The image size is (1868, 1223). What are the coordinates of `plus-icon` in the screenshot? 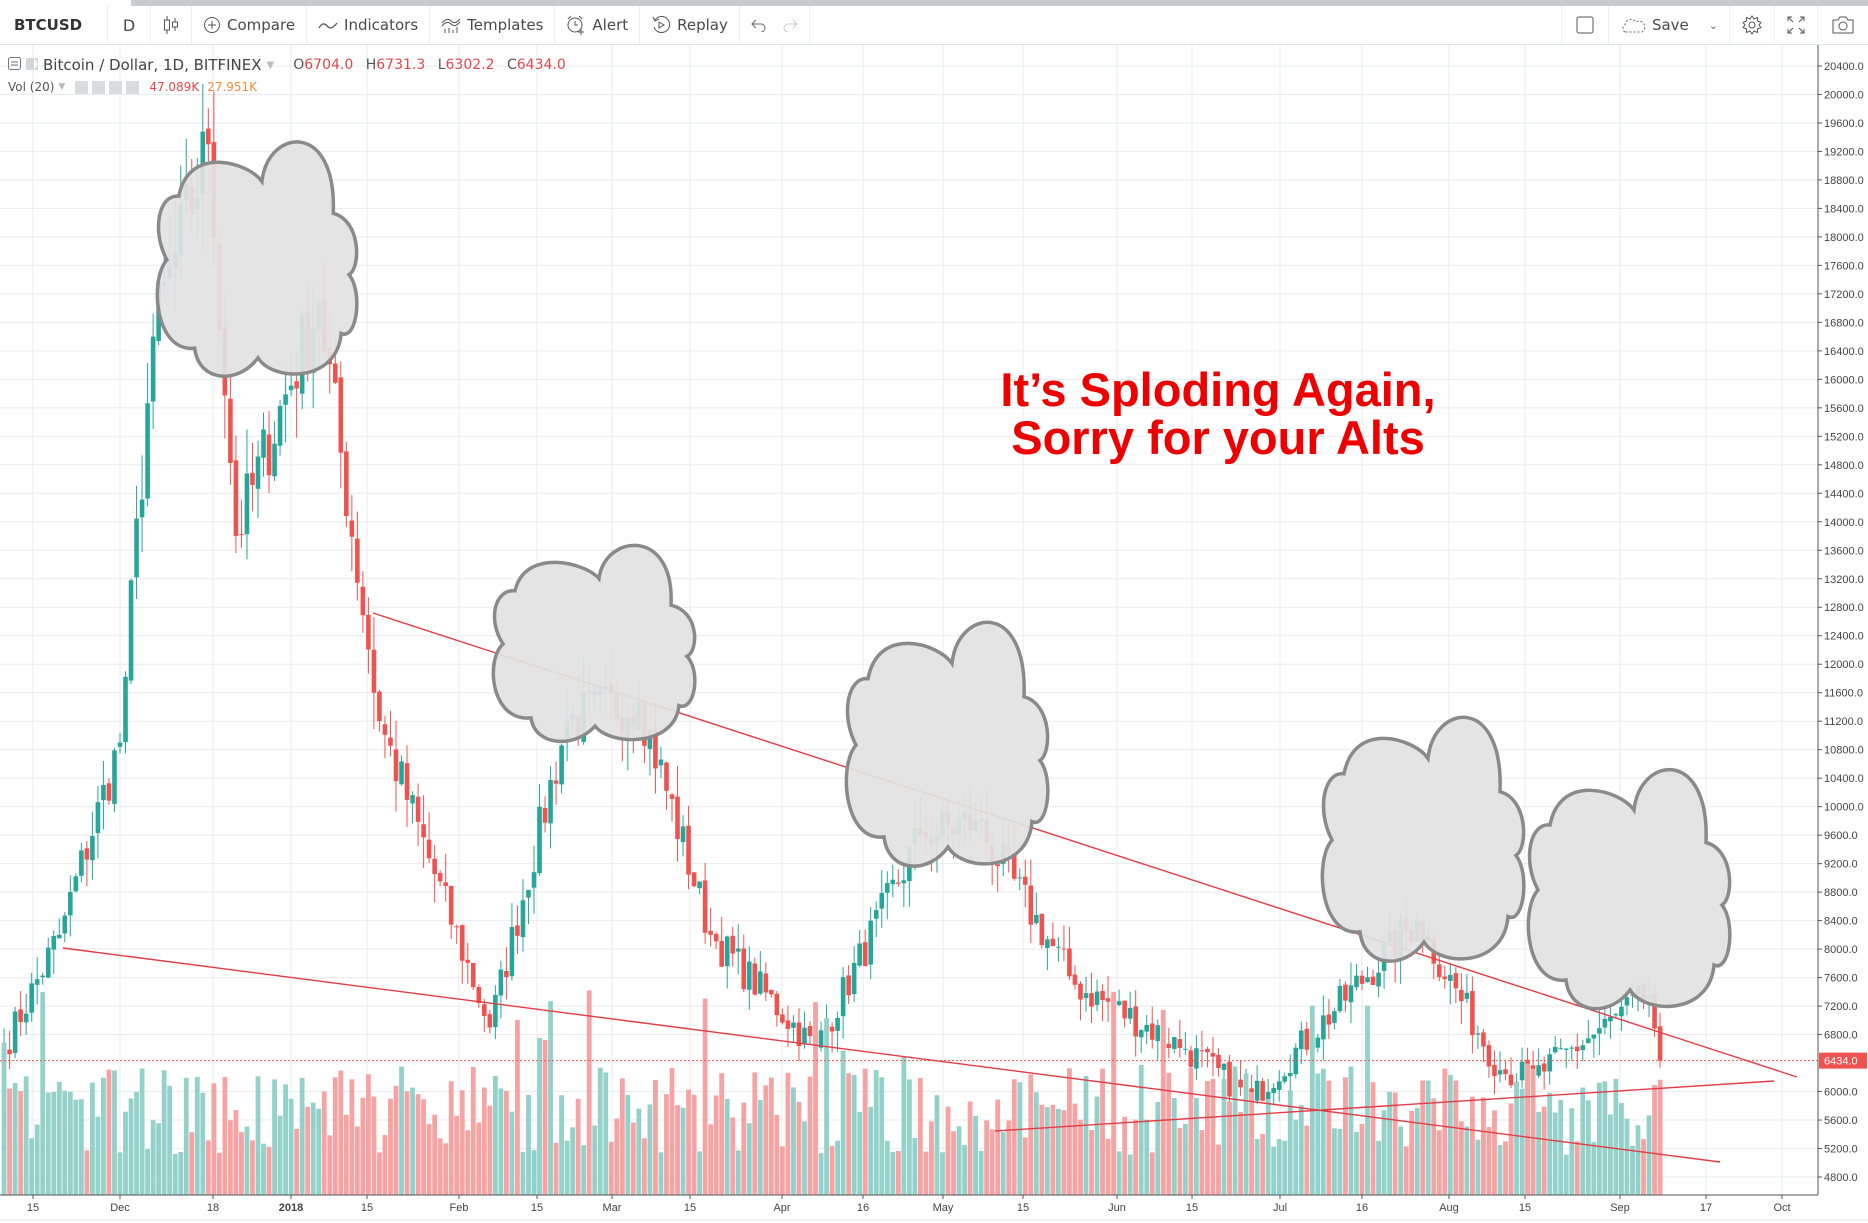 It's located at (116, 87).